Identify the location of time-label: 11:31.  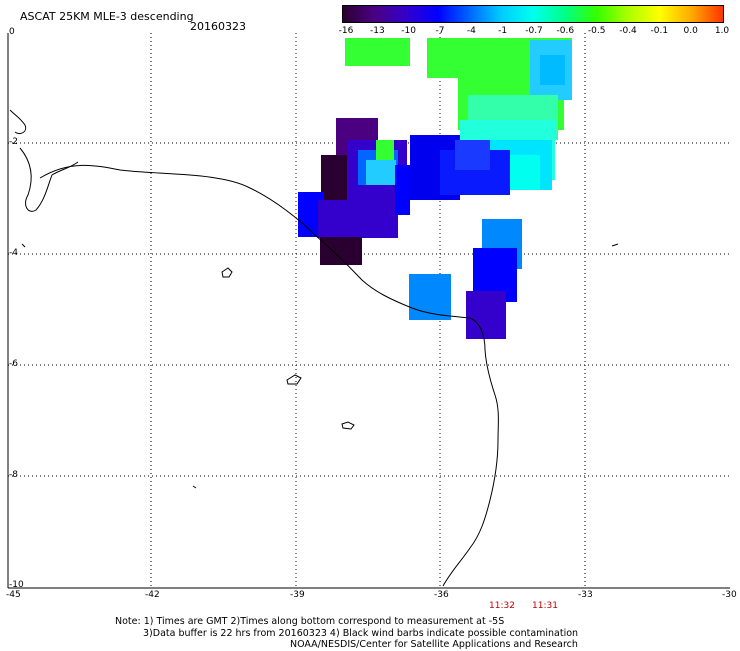
(545, 606).